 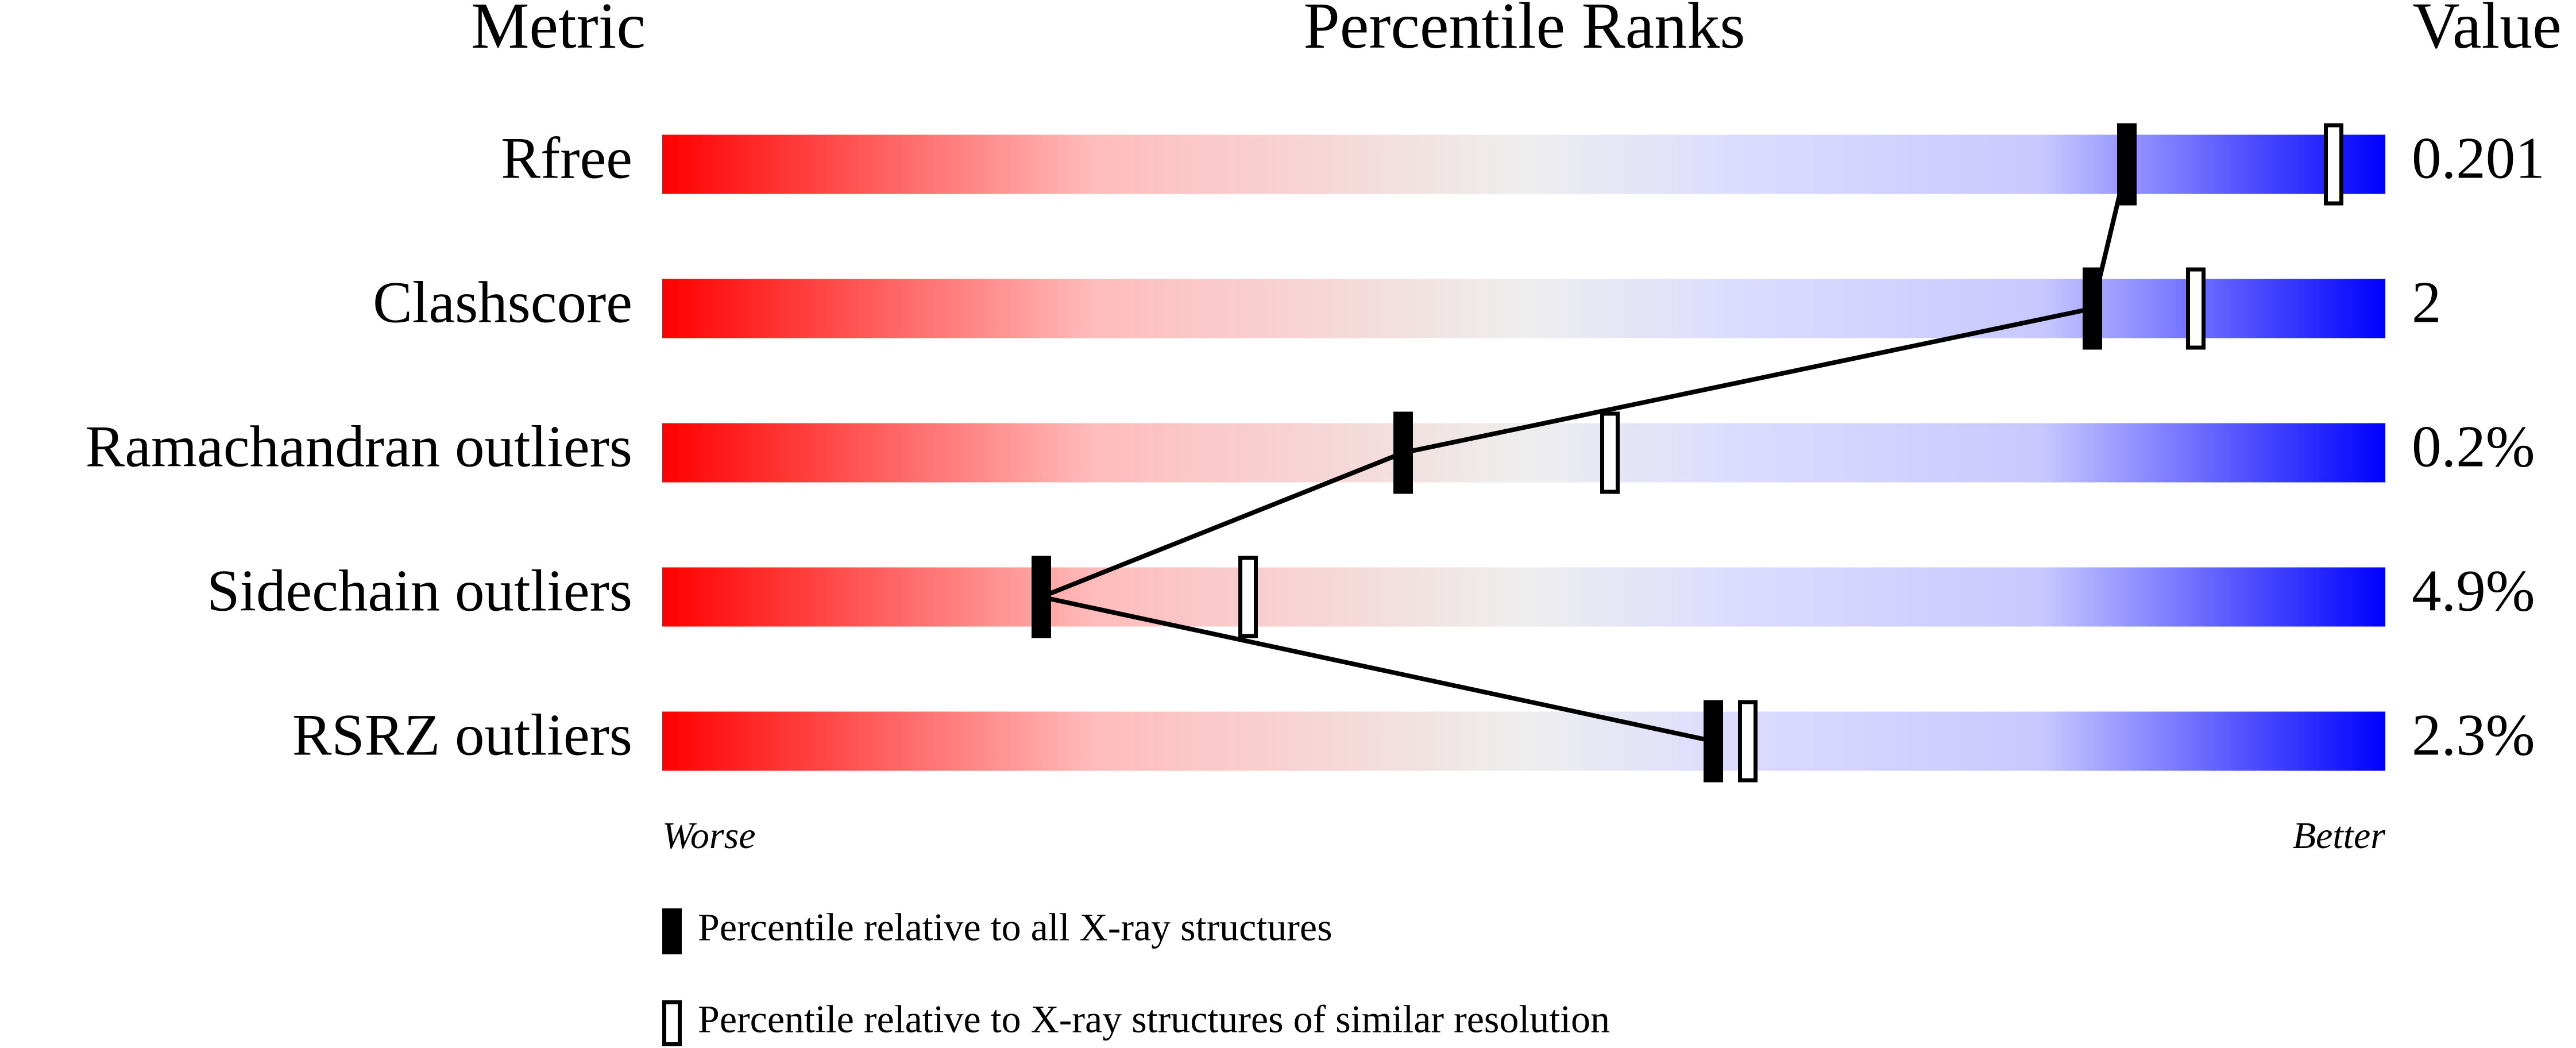 What do you see at coordinates (462, 735) in the screenshot?
I see `metric-label: RSRZ outliers` at bounding box center [462, 735].